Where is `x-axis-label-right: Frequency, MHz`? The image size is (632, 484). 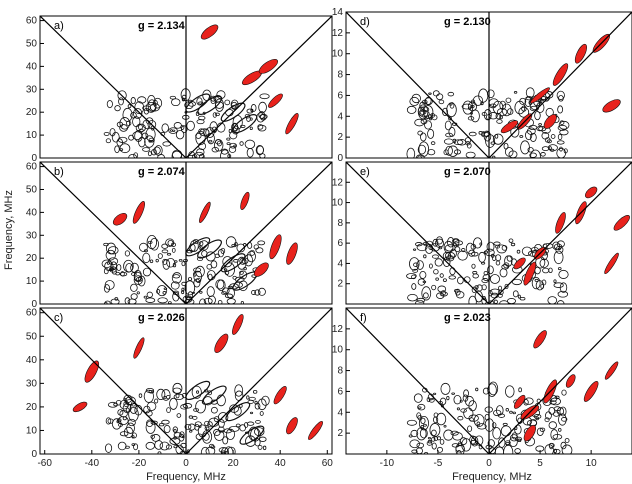
x-axis-label-right: Frequency, MHz is located at coordinates (492, 477).